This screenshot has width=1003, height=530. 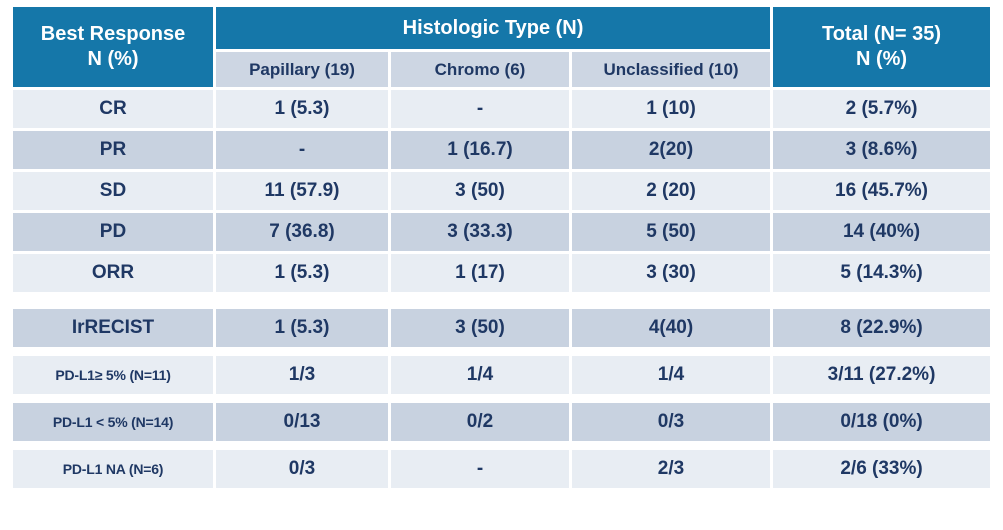 What do you see at coordinates (113, 232) in the screenshot?
I see `row-label: PD` at bounding box center [113, 232].